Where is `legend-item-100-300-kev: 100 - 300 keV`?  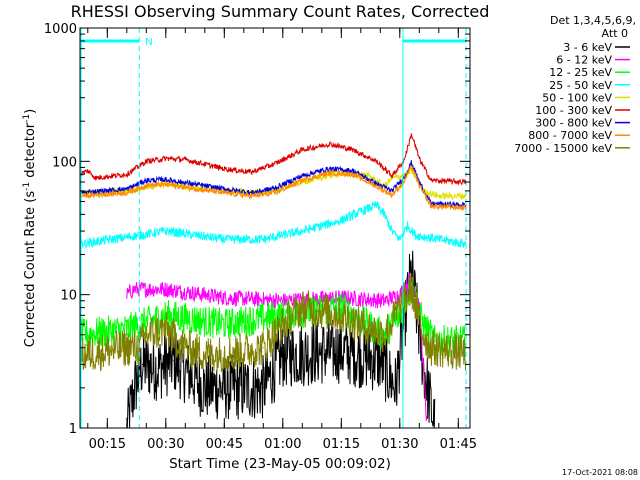 legend-item-100-300-kev: 100 - 300 keV is located at coordinates (582, 110).